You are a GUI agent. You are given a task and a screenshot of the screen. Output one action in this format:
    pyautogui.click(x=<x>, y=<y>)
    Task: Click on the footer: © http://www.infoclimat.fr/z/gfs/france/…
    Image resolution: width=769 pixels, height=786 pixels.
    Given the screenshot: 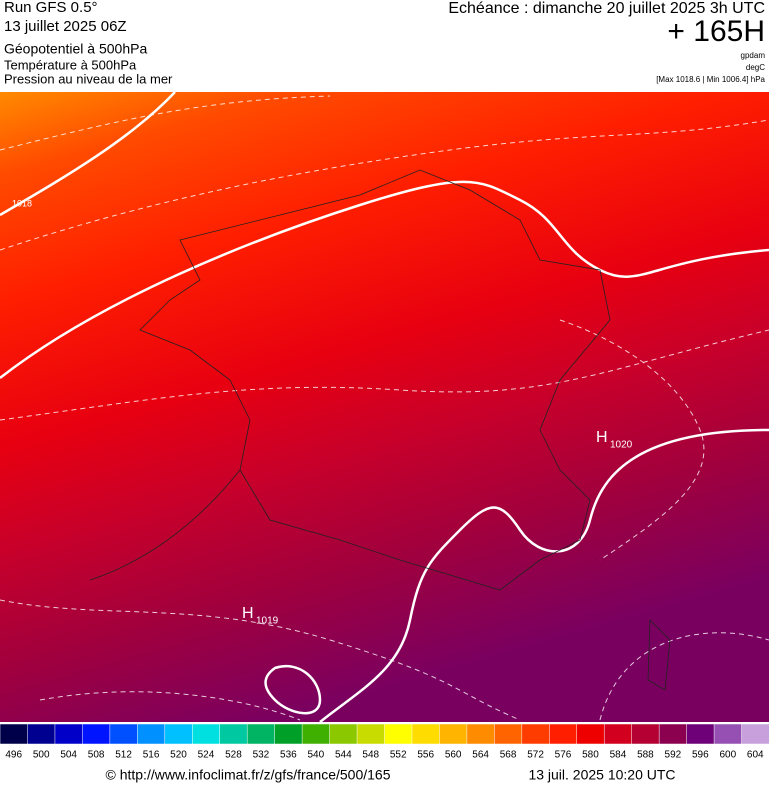 What is the action you would take?
    pyautogui.click(x=391, y=775)
    